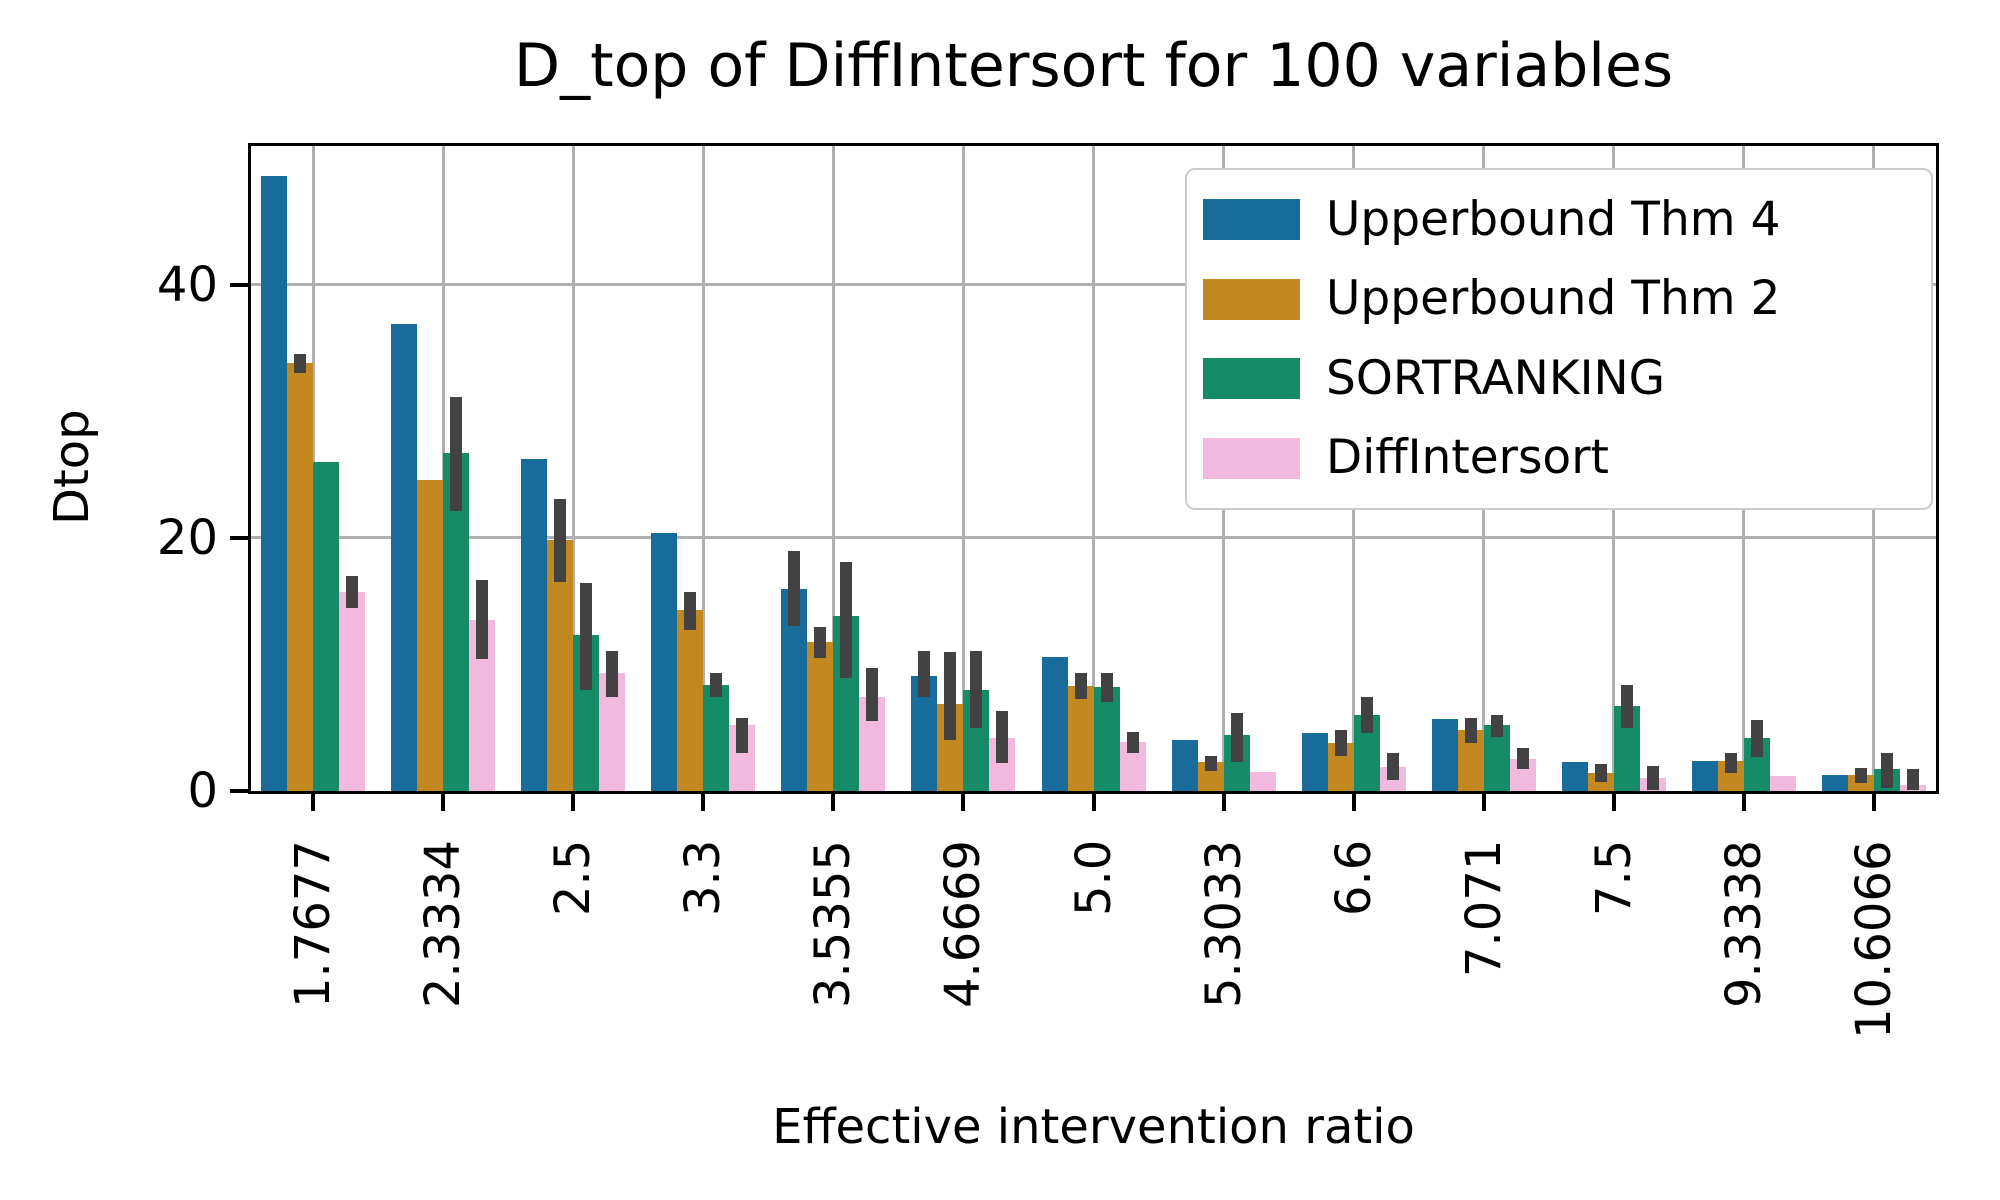 This screenshot has width=2000, height=1200. Describe the element at coordinates (1483, 908) in the screenshot. I see `x-tick-label: 7.071` at that location.